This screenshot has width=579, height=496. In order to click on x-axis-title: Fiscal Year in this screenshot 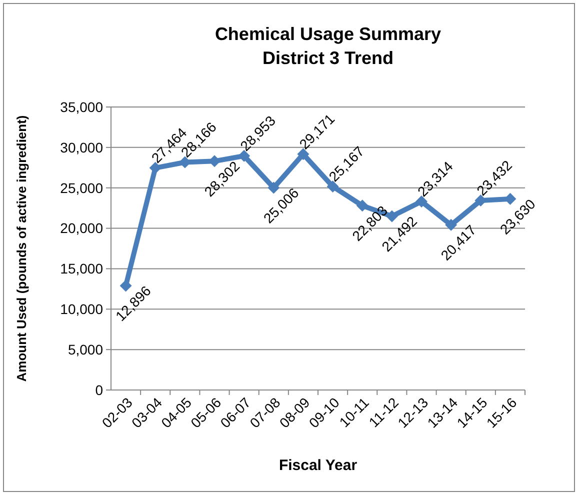, I will do `click(318, 465)`.